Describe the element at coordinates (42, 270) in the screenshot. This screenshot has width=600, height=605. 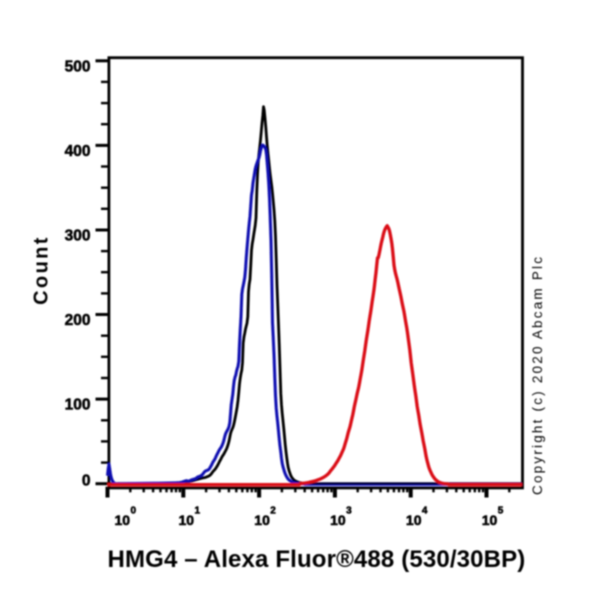
I see `svg-text: Count` at that location.